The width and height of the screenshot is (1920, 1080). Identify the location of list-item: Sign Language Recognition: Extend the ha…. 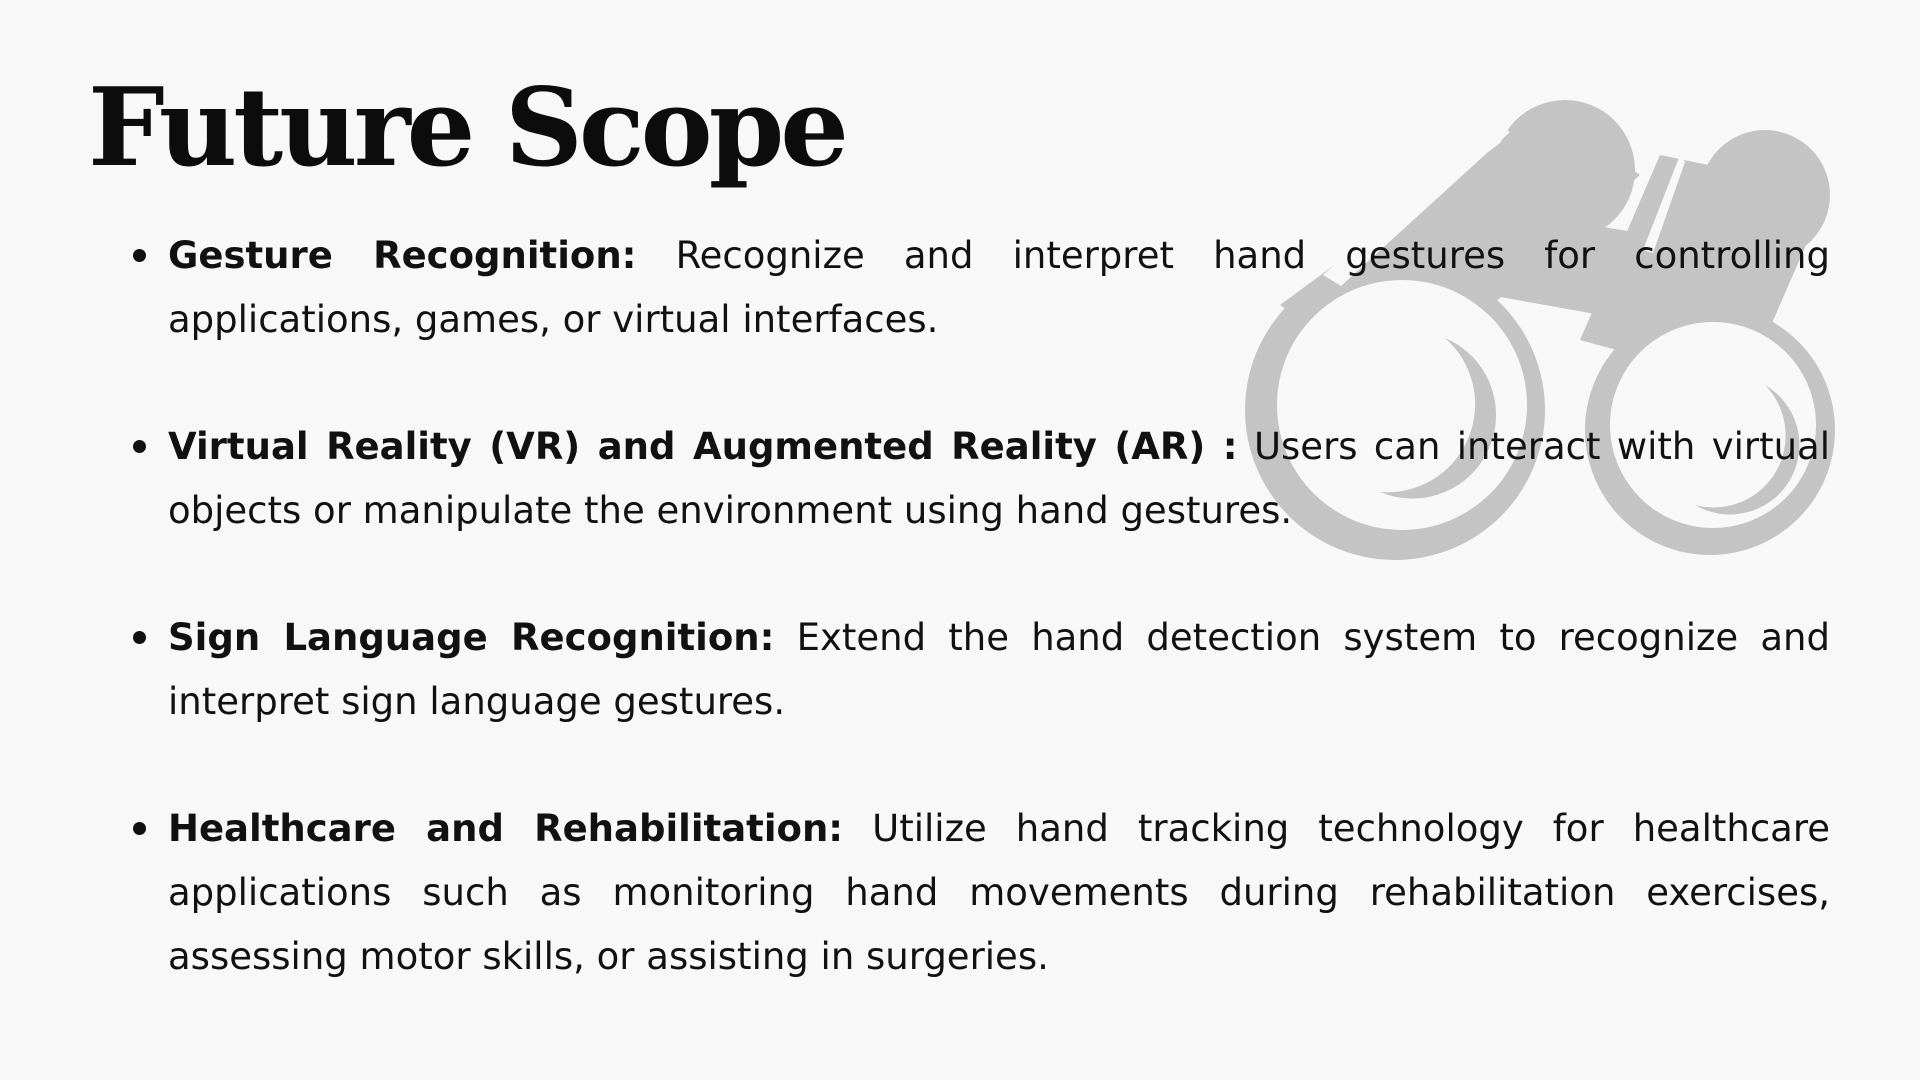
(981, 670).